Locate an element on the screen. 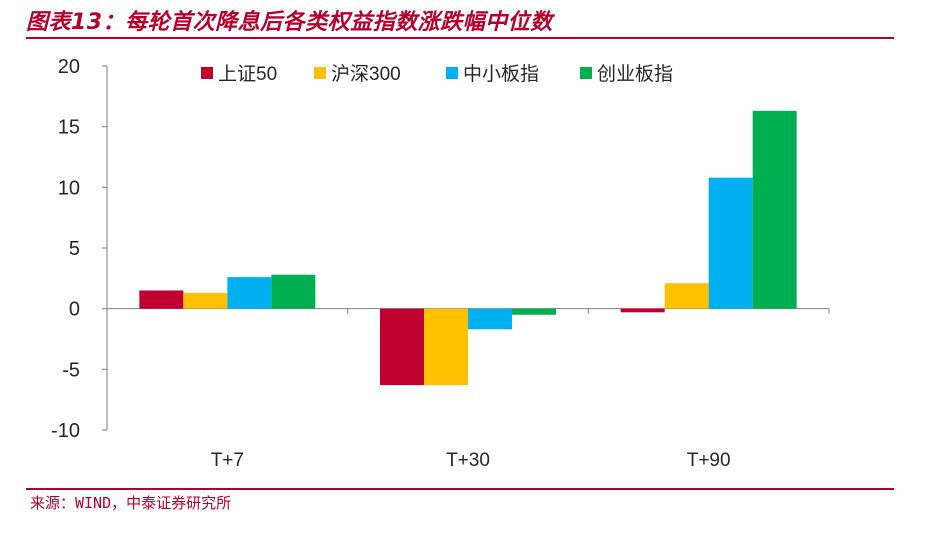 The image size is (926, 533). x-tick-label: T+90 is located at coordinates (709, 460).